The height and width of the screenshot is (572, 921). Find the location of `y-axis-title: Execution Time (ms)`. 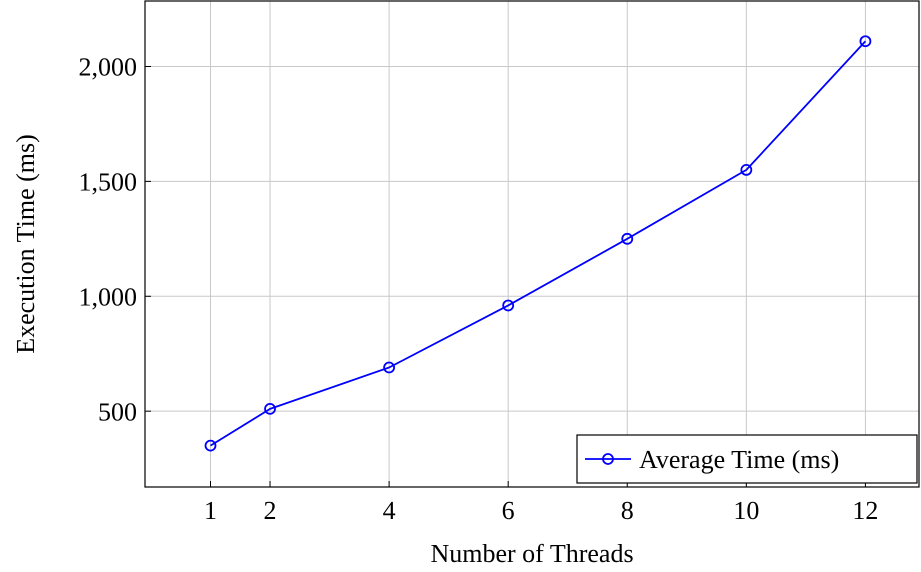

y-axis-title: Execution Time (ms) is located at coordinates (25, 244).